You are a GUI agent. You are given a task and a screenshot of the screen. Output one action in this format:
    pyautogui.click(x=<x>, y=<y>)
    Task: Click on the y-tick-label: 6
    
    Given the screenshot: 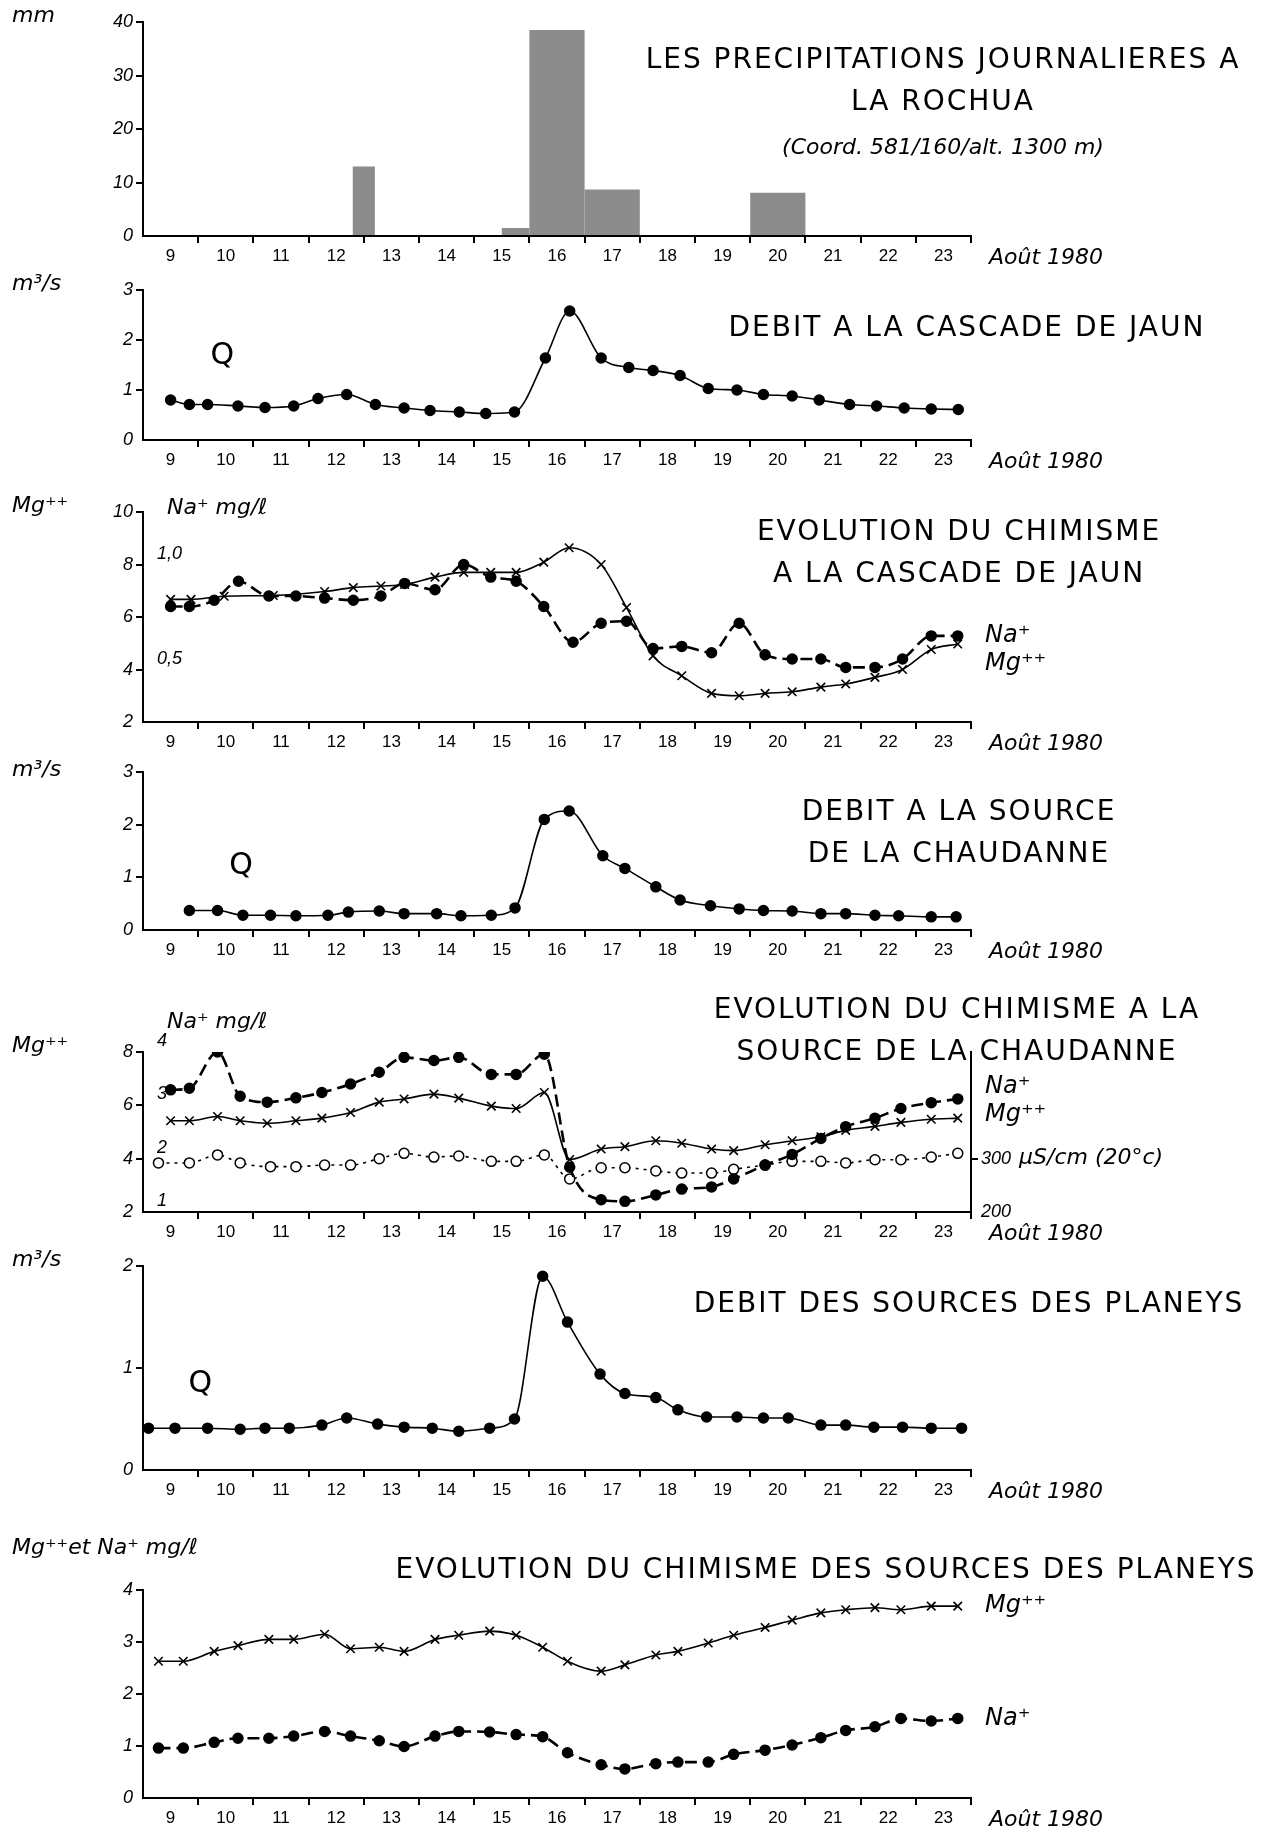 What is the action you would take?
    pyautogui.click(x=128, y=1104)
    